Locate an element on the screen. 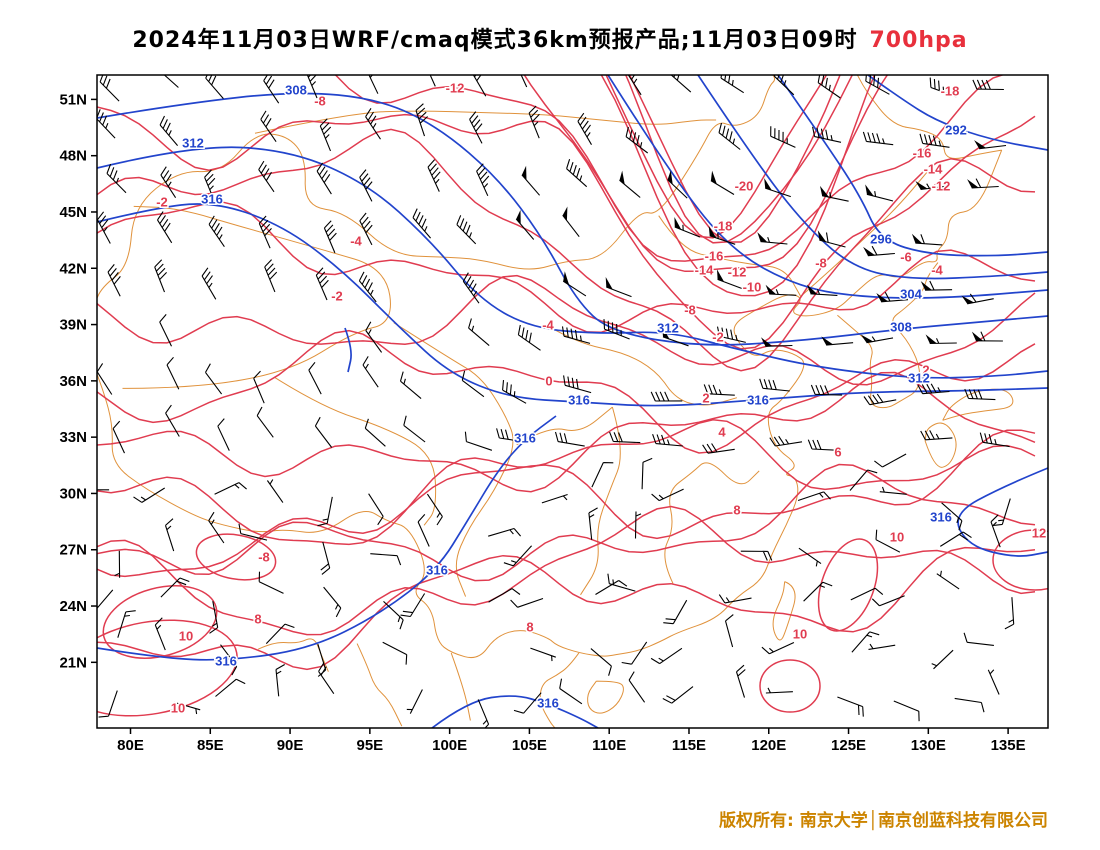 The image size is (1100, 850). y-axis-tick-label: 21N is located at coordinates (73, 662).